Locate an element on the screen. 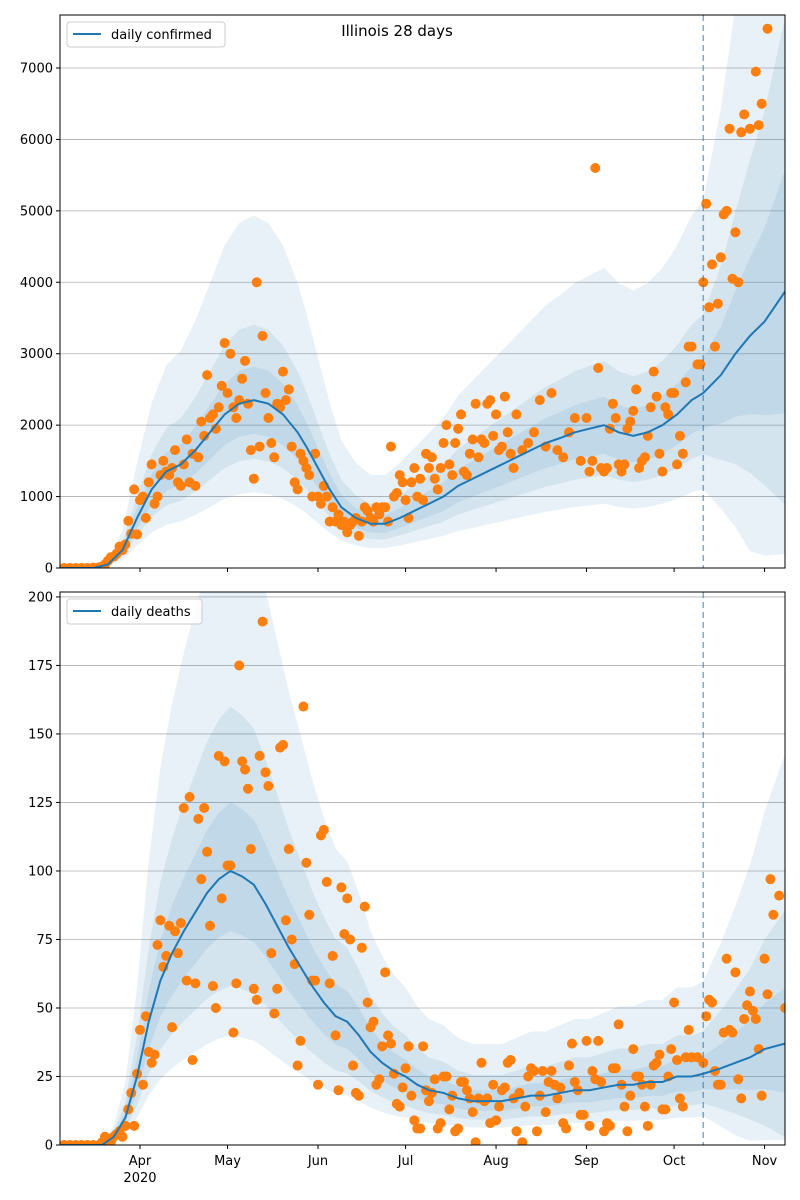 This screenshot has height=1200, width=800. y-tick-label: 4000 is located at coordinates (36, 283).